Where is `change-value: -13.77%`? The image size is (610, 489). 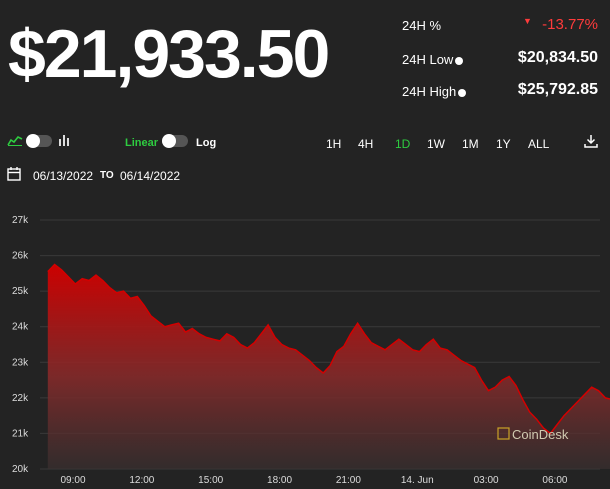
change-value: -13.77% is located at coordinates (570, 24).